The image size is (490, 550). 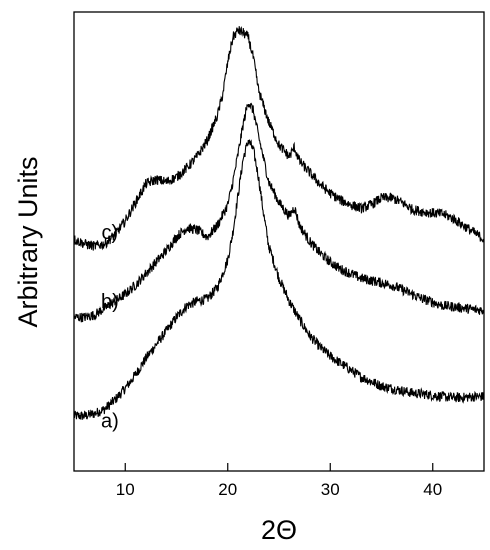 I want to click on x-tick-label: 40, so click(x=432, y=489).